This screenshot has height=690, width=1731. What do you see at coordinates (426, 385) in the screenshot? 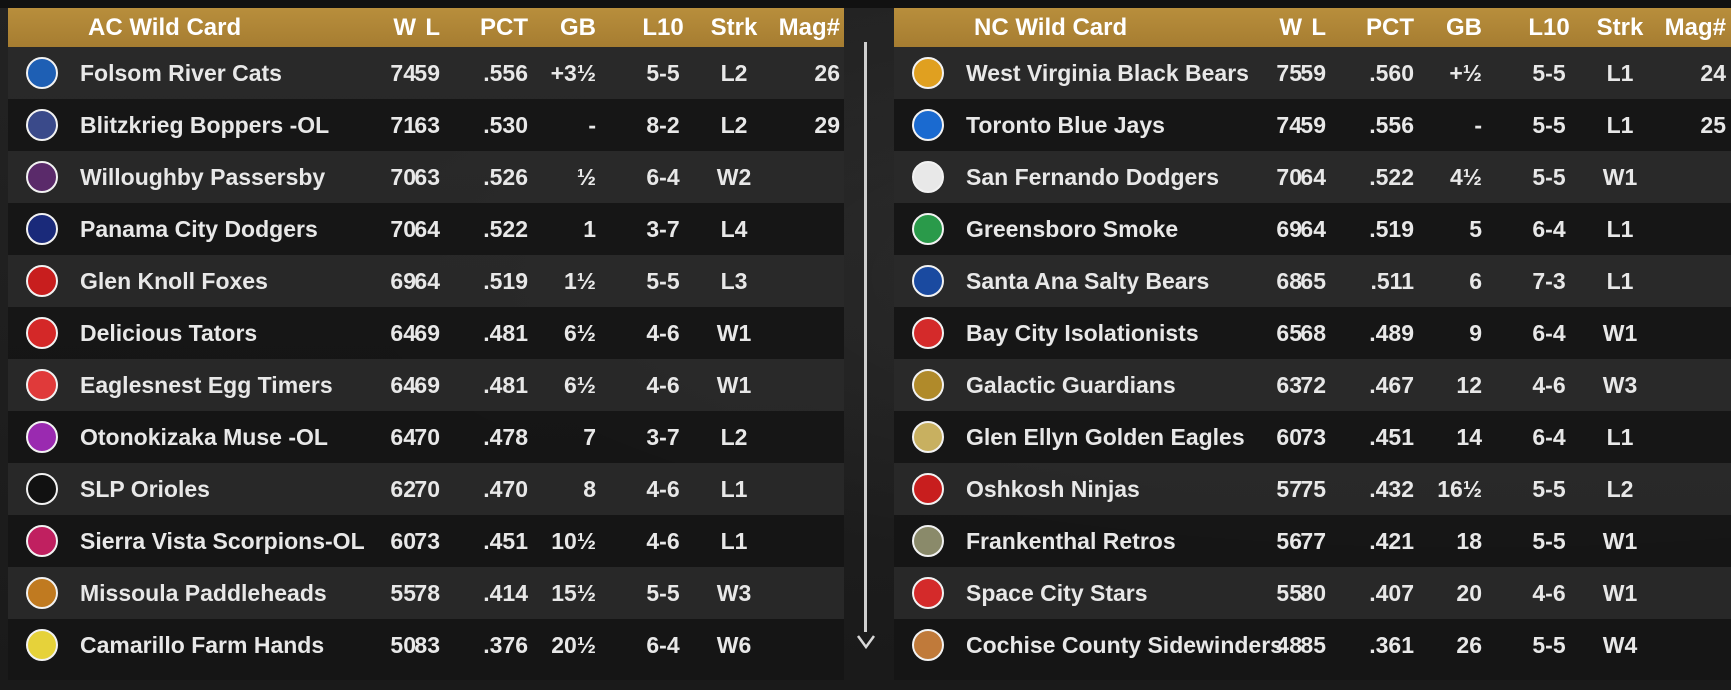
I see `table-row: Eaglesnest Egg Timers 64 69 .481 6½ 4-6 W1` at bounding box center [426, 385].